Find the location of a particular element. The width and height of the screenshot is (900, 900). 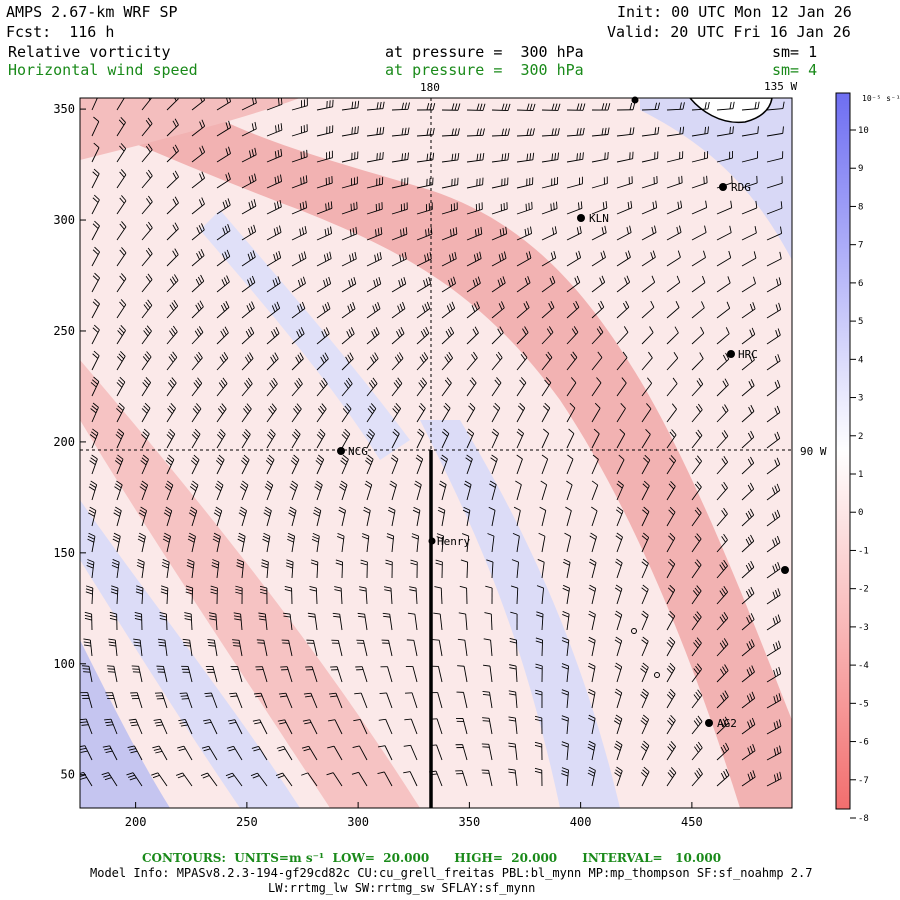

label-180: 180 is located at coordinates (430, 87).